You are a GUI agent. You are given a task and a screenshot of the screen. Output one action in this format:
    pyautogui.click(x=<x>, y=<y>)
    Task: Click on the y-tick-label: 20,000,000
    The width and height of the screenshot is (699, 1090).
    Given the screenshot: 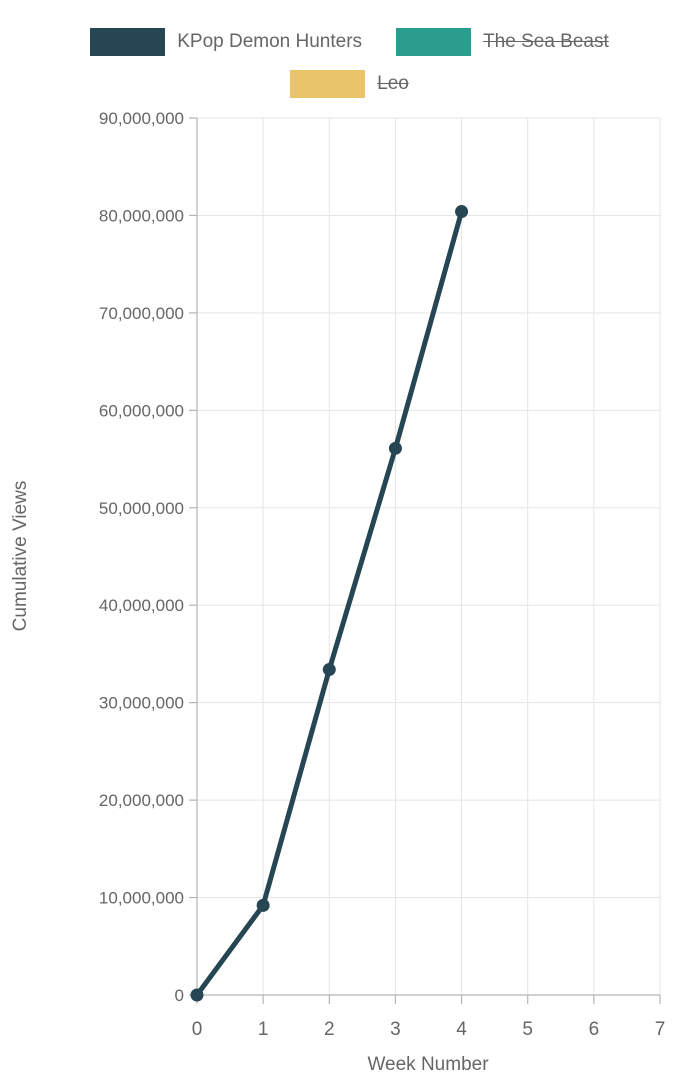 What is the action you would take?
    pyautogui.click(x=141, y=800)
    